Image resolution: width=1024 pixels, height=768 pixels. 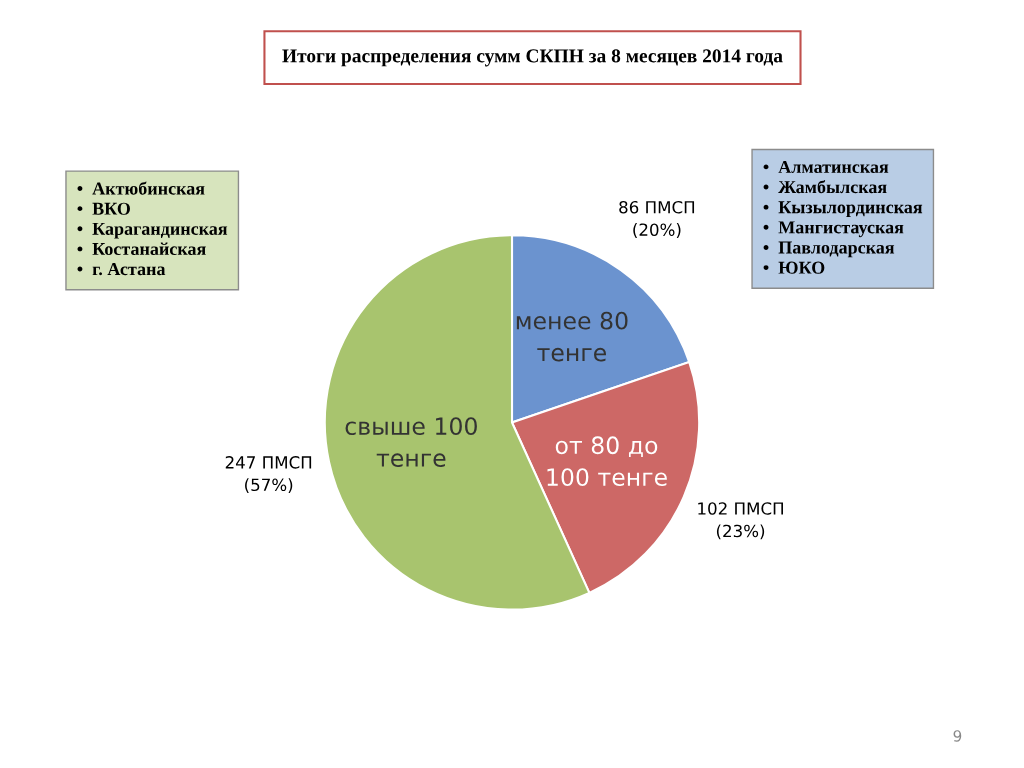 What do you see at coordinates (657, 219) in the screenshot?
I see `data-label: 86 ПМСП (20%)` at bounding box center [657, 219].